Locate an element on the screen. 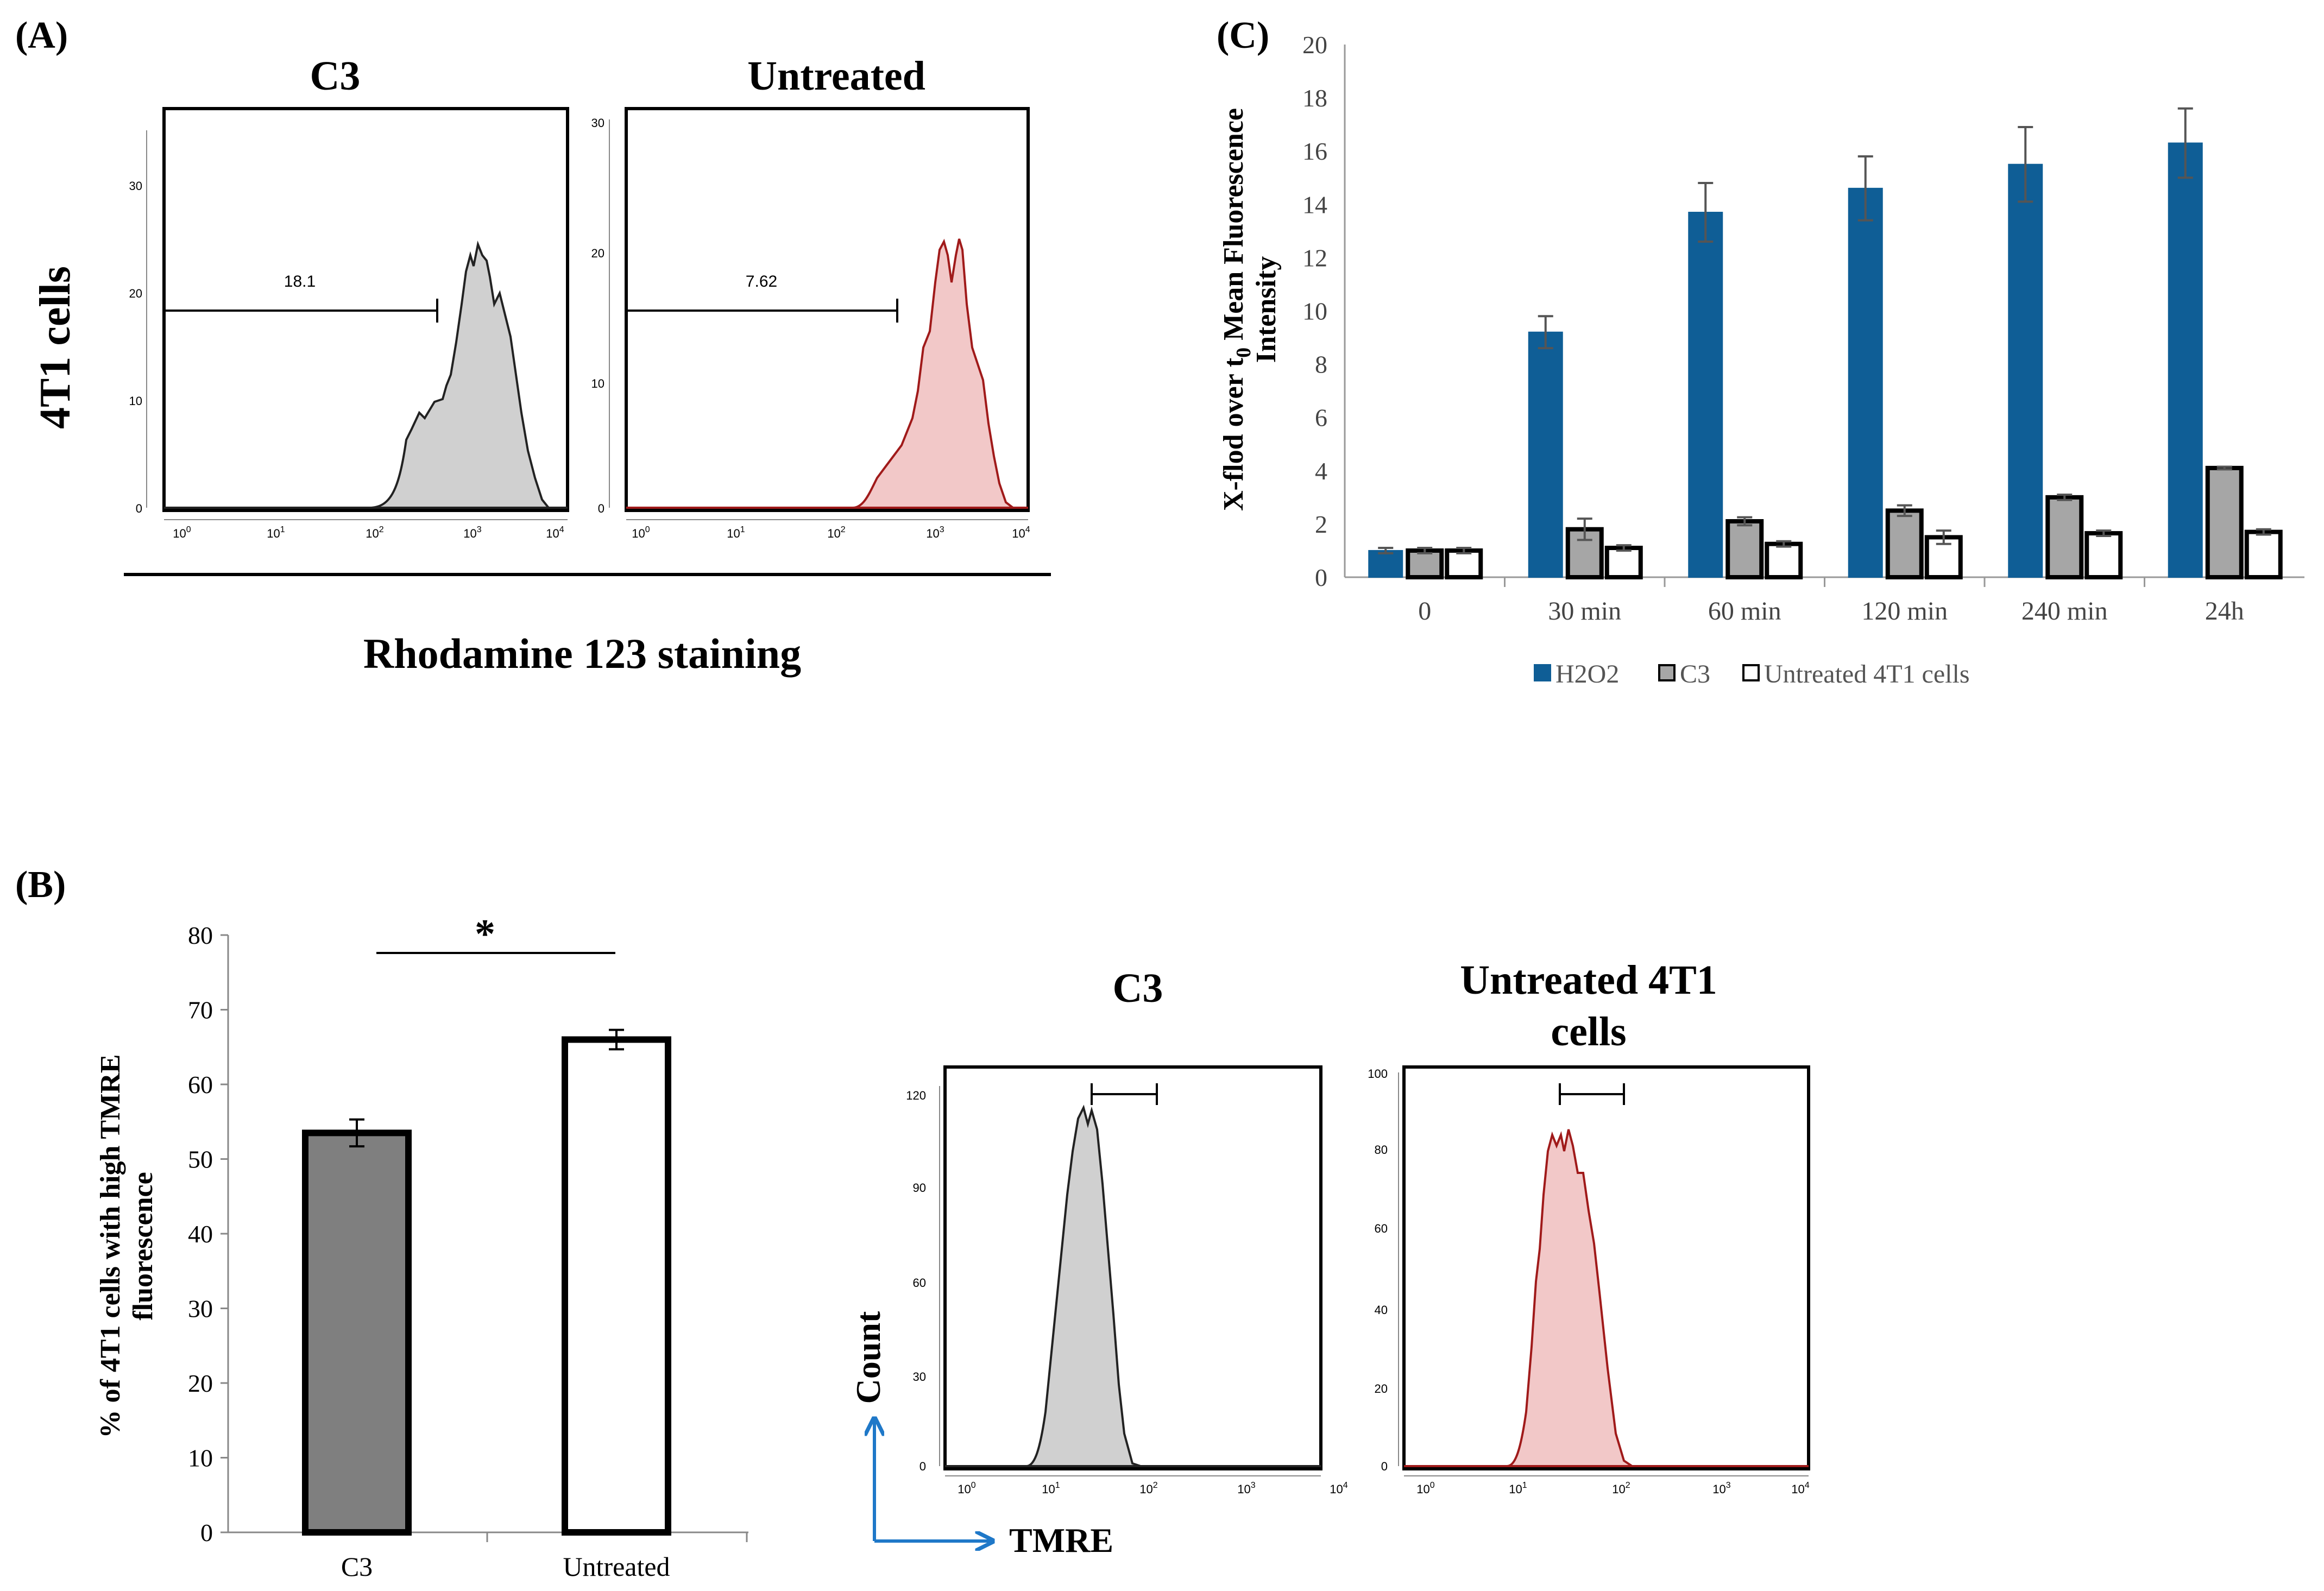 Image resolution: width=2324 pixels, height=1591 pixels. histogram-a-untreated-title: Untreated is located at coordinates (836, 76).